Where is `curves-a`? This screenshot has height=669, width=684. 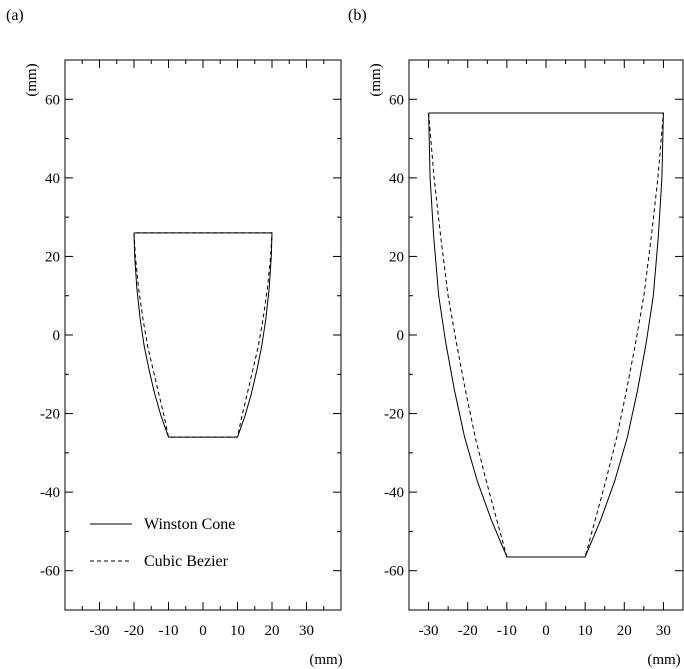
curves-a is located at coordinates (203, 335).